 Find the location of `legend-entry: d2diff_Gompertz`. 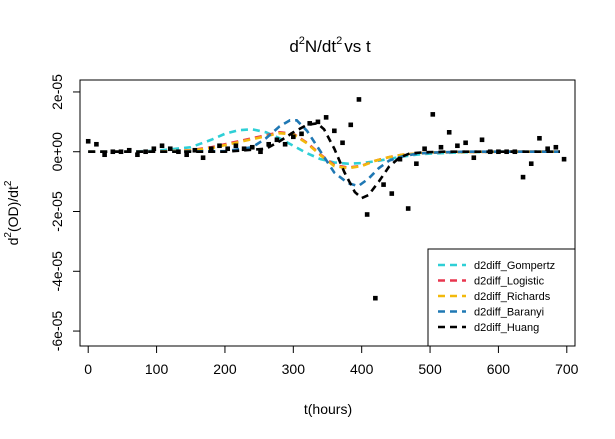

legend-entry: d2diff_Gompertz is located at coordinates (514, 266).